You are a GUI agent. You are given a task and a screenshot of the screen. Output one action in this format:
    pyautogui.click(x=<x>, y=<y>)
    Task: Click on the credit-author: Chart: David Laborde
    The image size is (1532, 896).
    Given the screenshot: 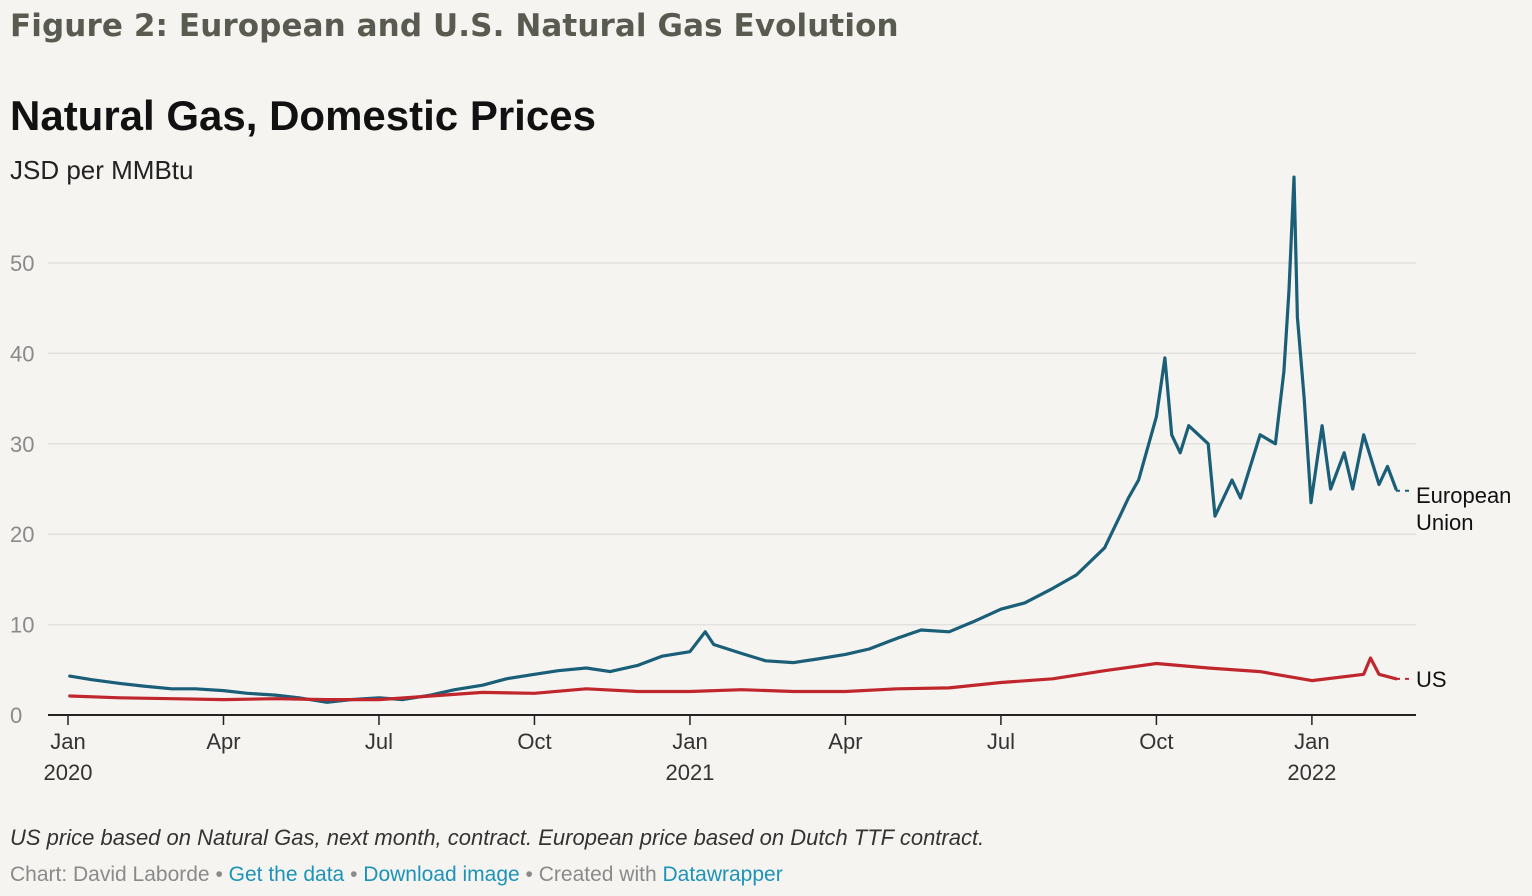 What is the action you would take?
    pyautogui.click(x=110, y=874)
    